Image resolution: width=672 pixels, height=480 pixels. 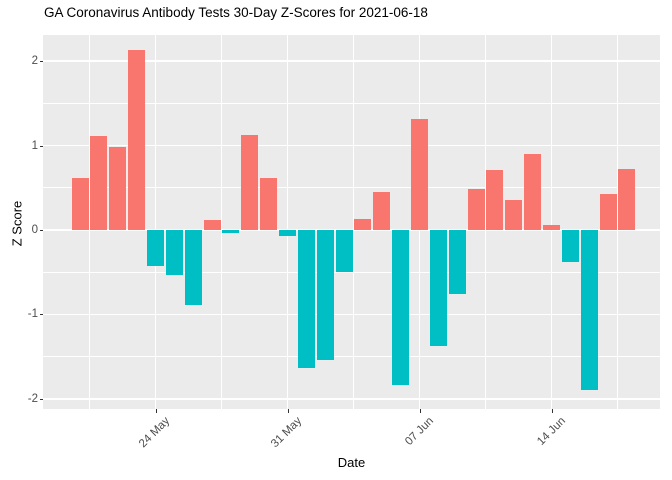 I want to click on y-tick-label: -1, so click(x=32, y=314).